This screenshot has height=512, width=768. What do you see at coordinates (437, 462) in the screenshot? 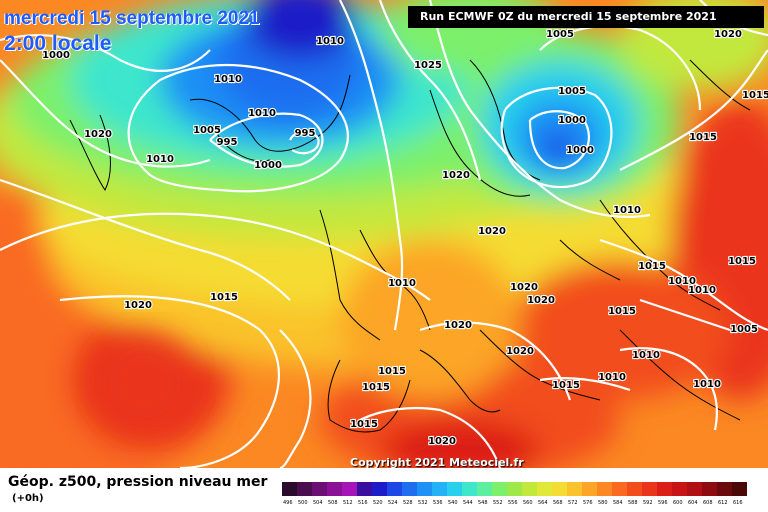
I see `copyright: Copyright 2021 Meteociel.fr` at bounding box center [437, 462].